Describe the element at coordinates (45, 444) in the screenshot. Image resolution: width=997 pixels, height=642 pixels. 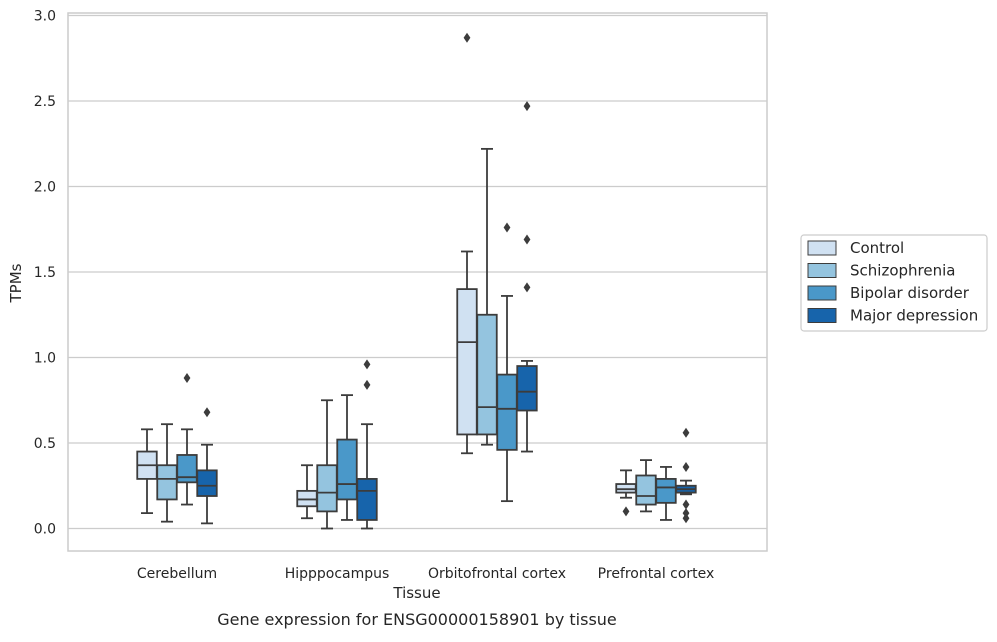
I see `y-tick-label: 0.5` at that location.